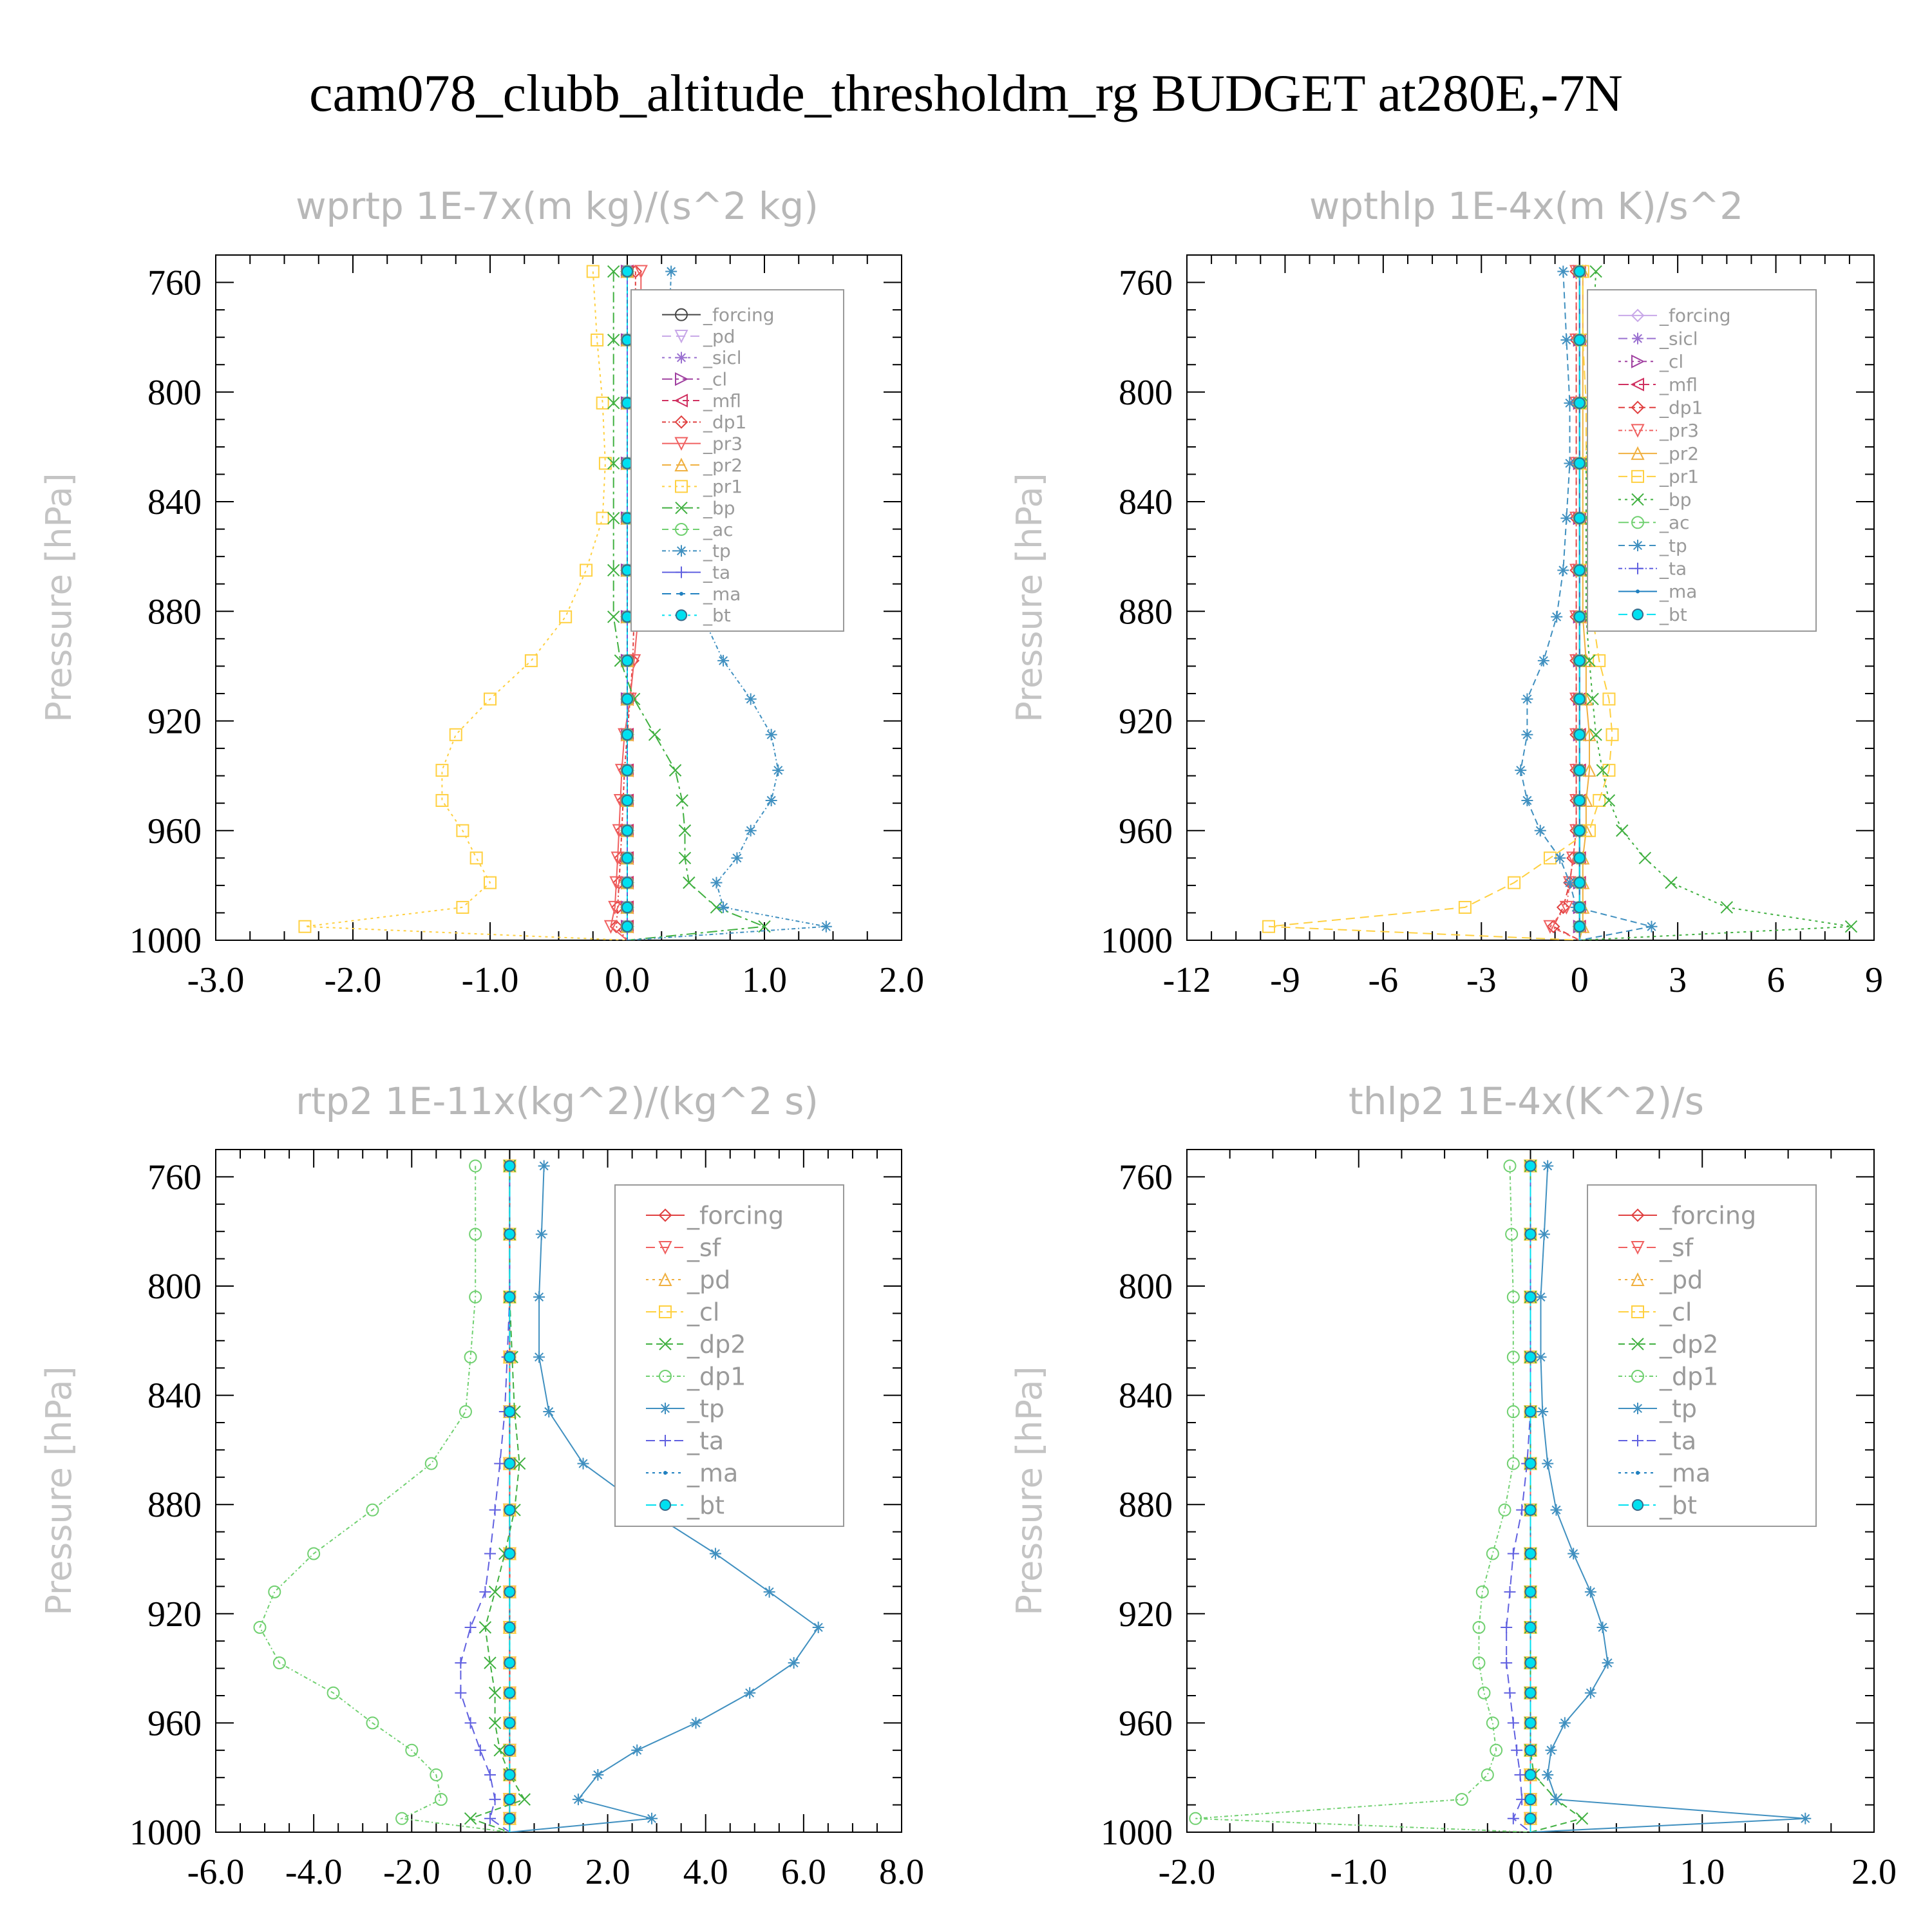 The width and height of the screenshot is (1932, 1932). What do you see at coordinates (1146, 393) in the screenshot?
I see `y-tick-label: 800` at bounding box center [1146, 393].